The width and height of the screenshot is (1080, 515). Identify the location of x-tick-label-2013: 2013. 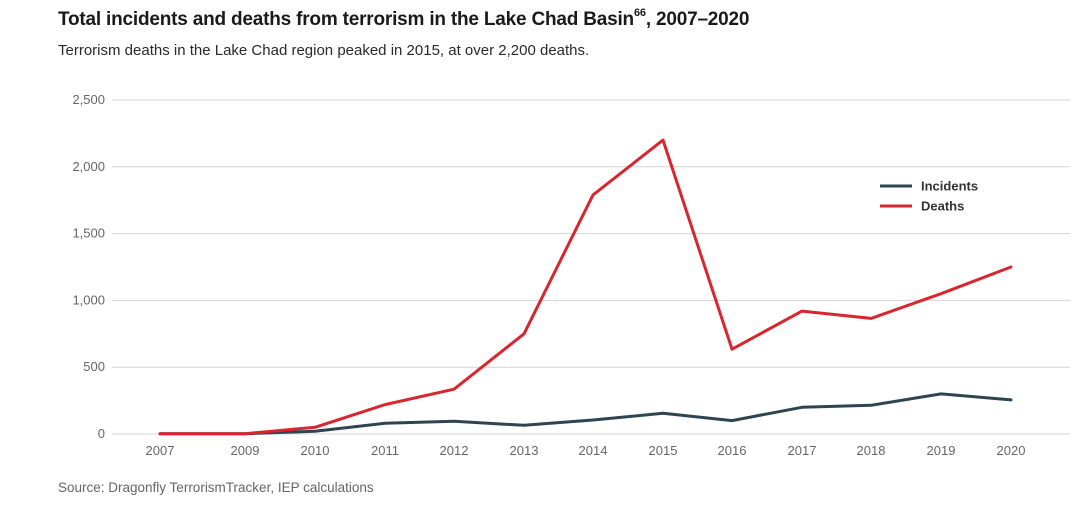
(524, 450).